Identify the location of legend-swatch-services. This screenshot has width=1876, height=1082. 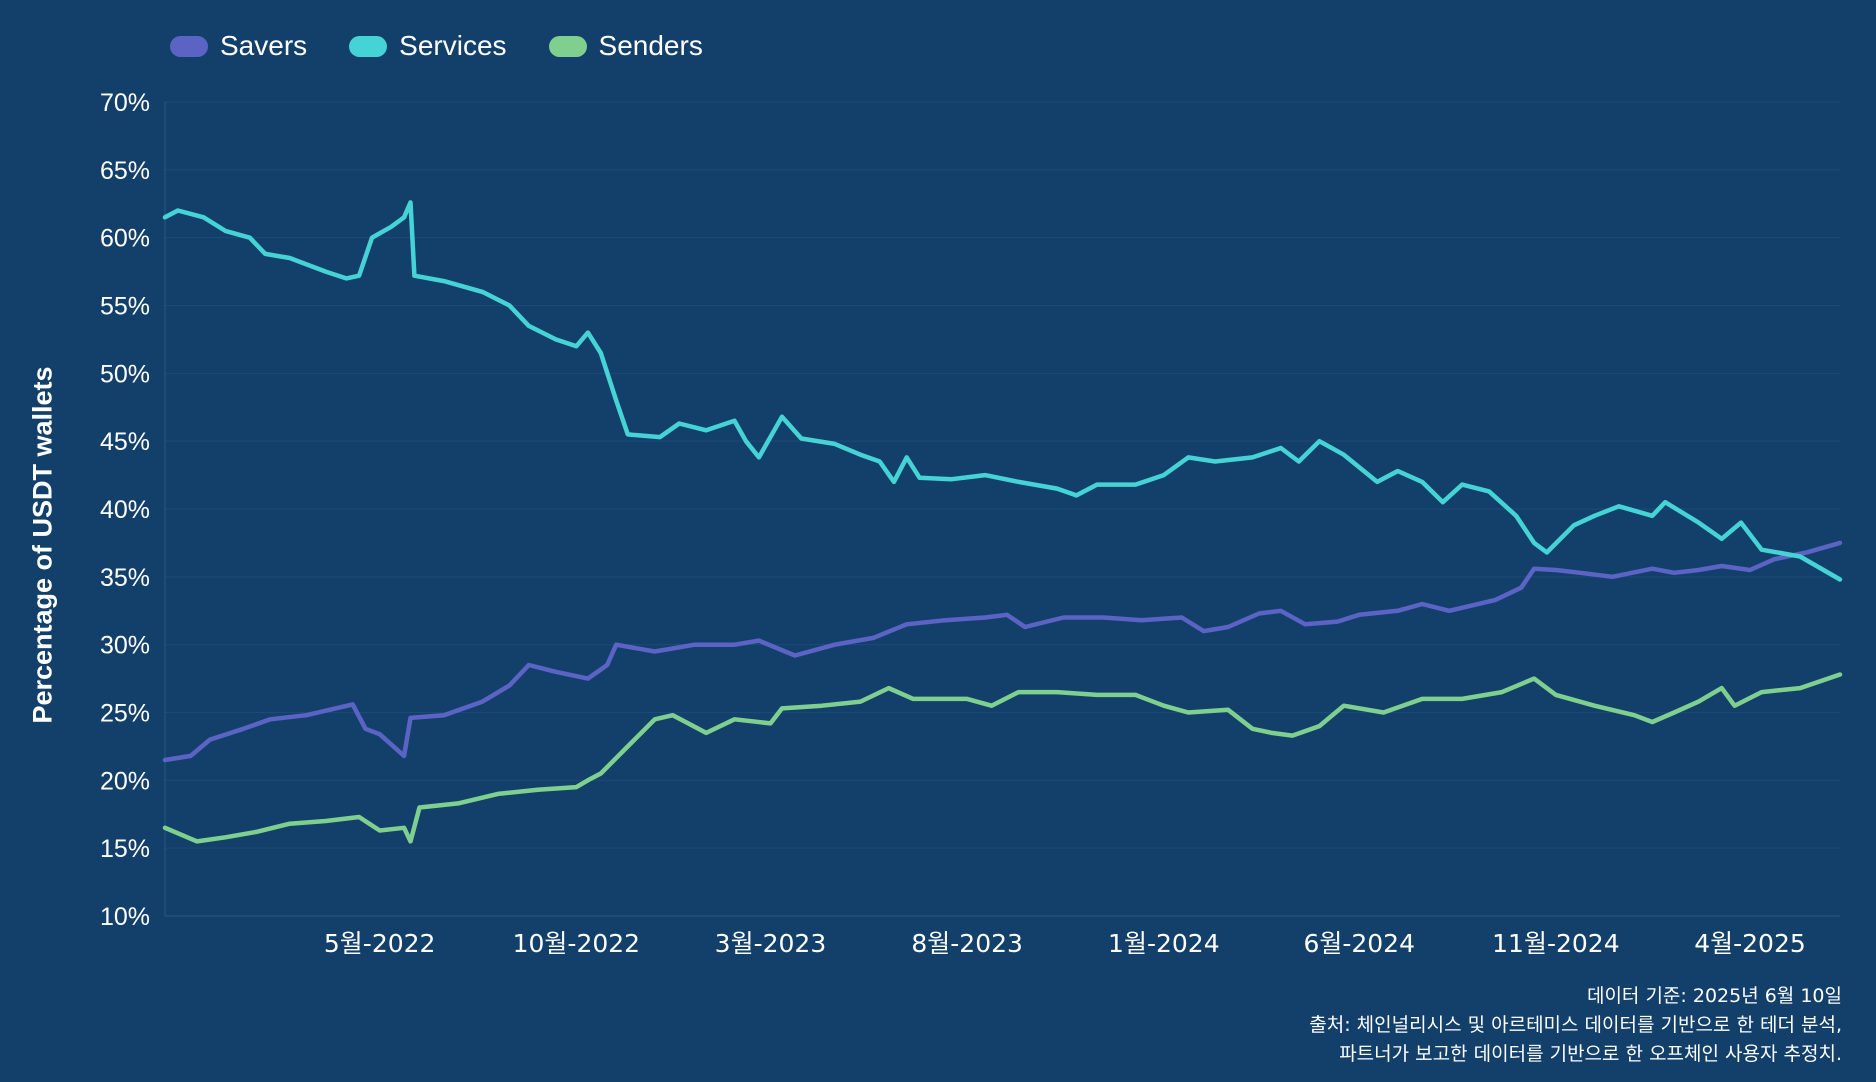
(368, 46).